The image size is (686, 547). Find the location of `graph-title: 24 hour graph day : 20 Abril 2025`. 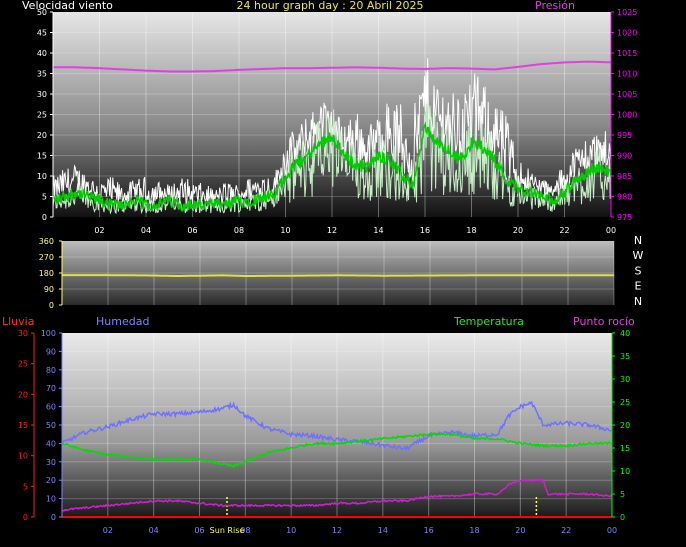

graph-title: 24 hour graph day : 20 Abril 2025 is located at coordinates (330, 6).